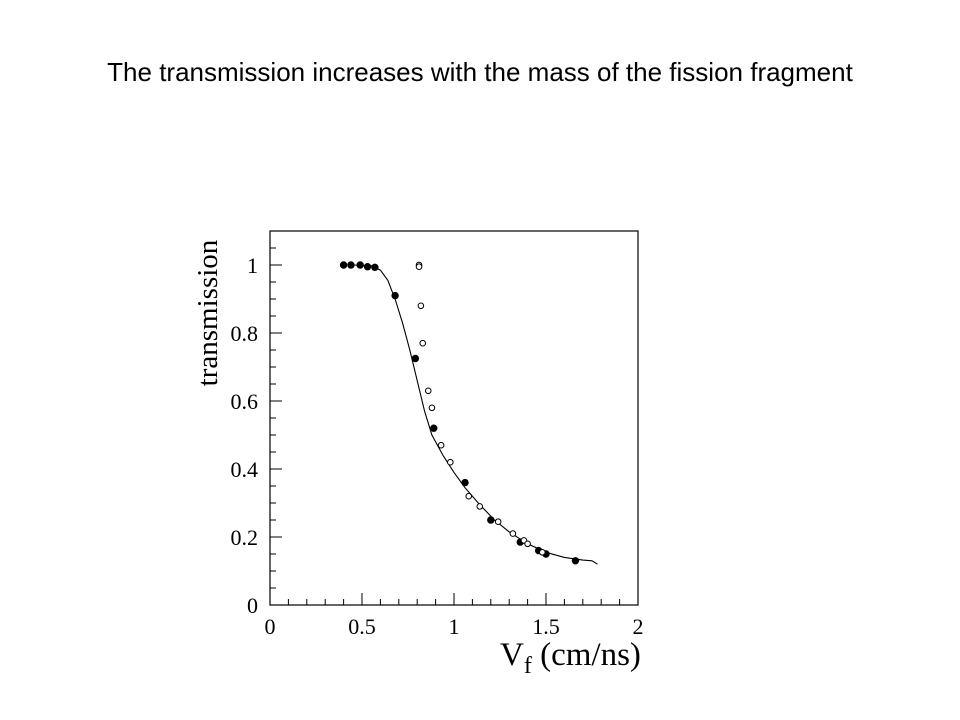 The width and height of the screenshot is (960, 720). I want to click on x-axis-title-subscript: f, so click(528, 666).